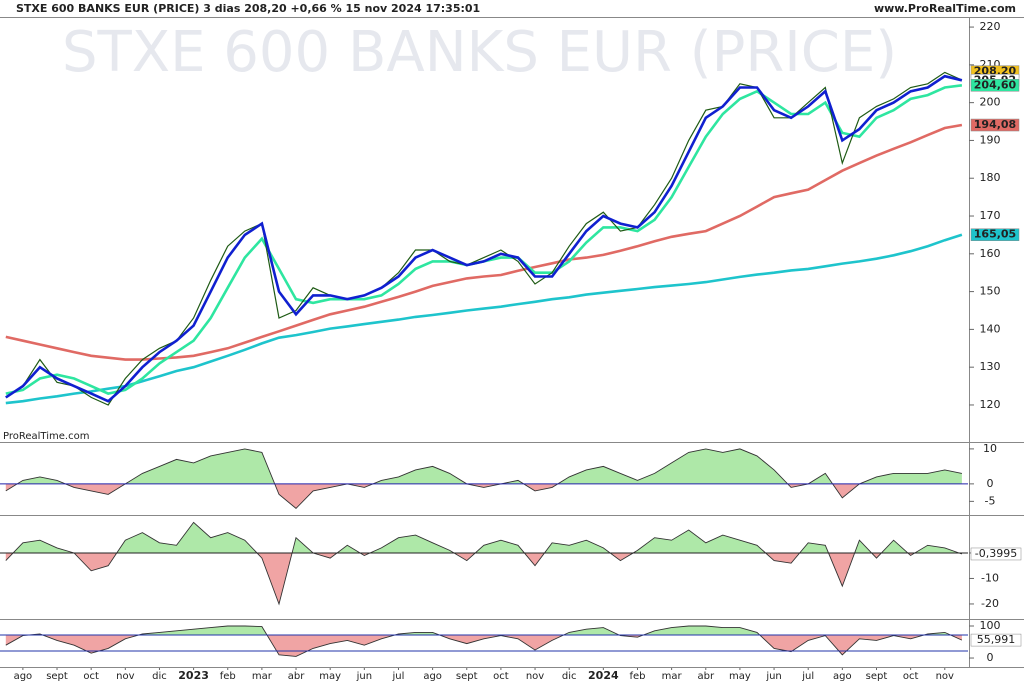 The height and width of the screenshot is (683, 1024). Describe the element at coordinates (990, 366) in the screenshot. I see `y-tick-label: 130` at that location.